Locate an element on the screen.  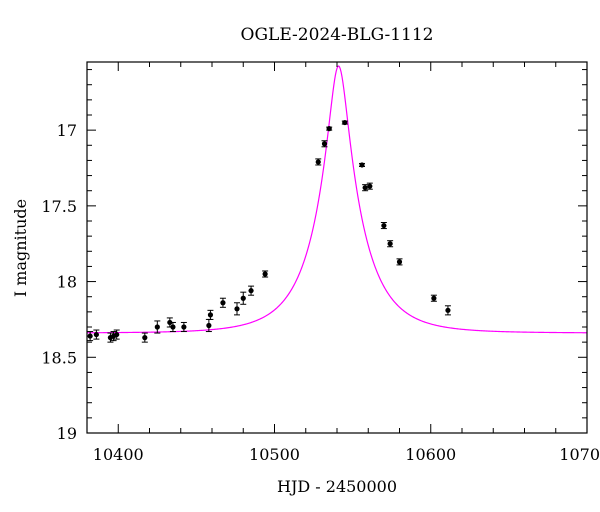
x-tick-label: 10500 is located at coordinates (274, 454).